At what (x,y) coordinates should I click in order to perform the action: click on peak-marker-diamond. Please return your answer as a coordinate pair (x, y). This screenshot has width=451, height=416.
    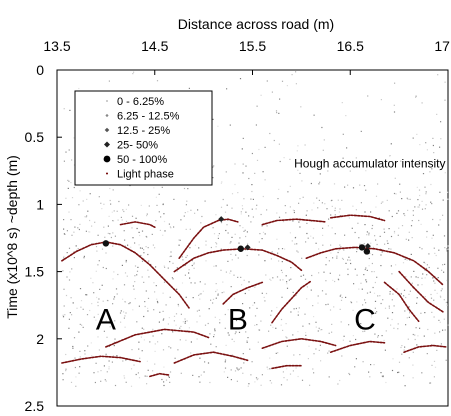
    Looking at the image, I should click on (221, 219).